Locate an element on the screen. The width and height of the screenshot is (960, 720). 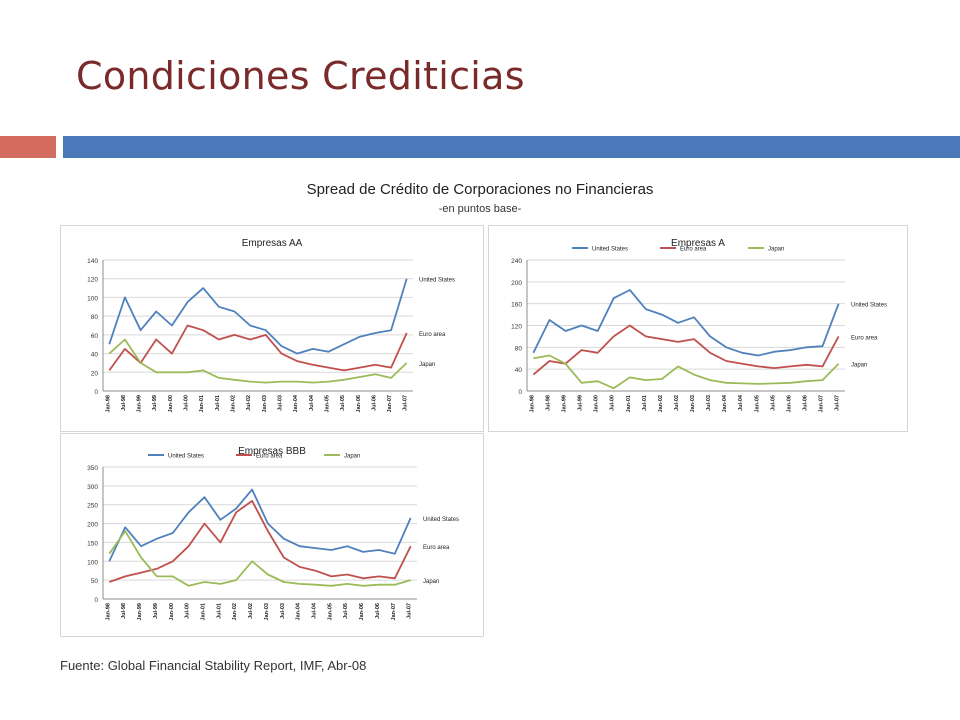
x-tick-label: Jan-98 is located at coordinates (108, 611).